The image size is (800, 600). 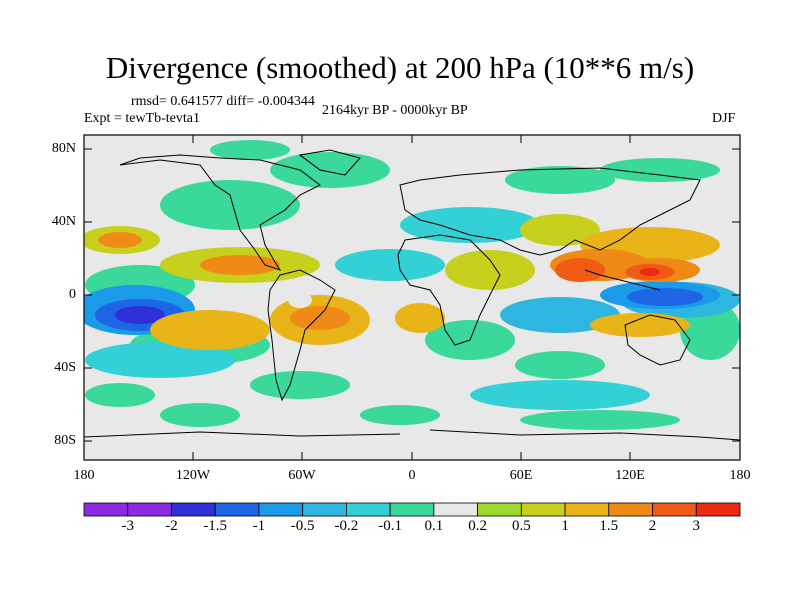 I want to click on lat-label-80s: 80S, so click(x=65, y=440).